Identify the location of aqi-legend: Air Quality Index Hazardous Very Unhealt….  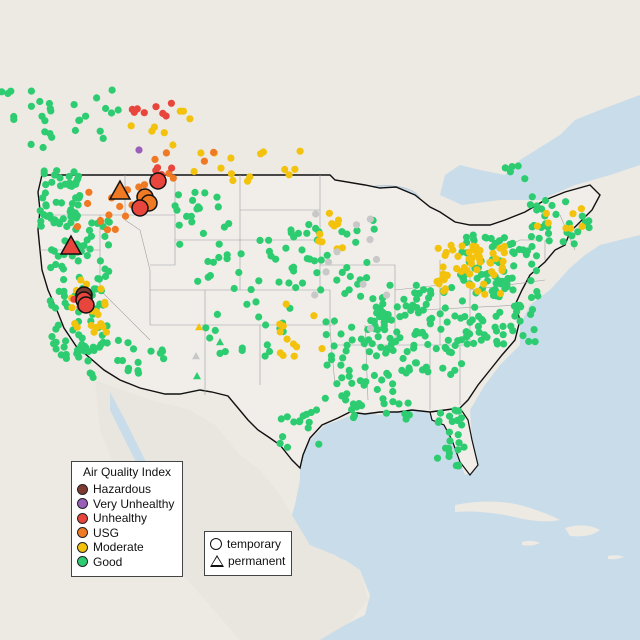
(127, 519).